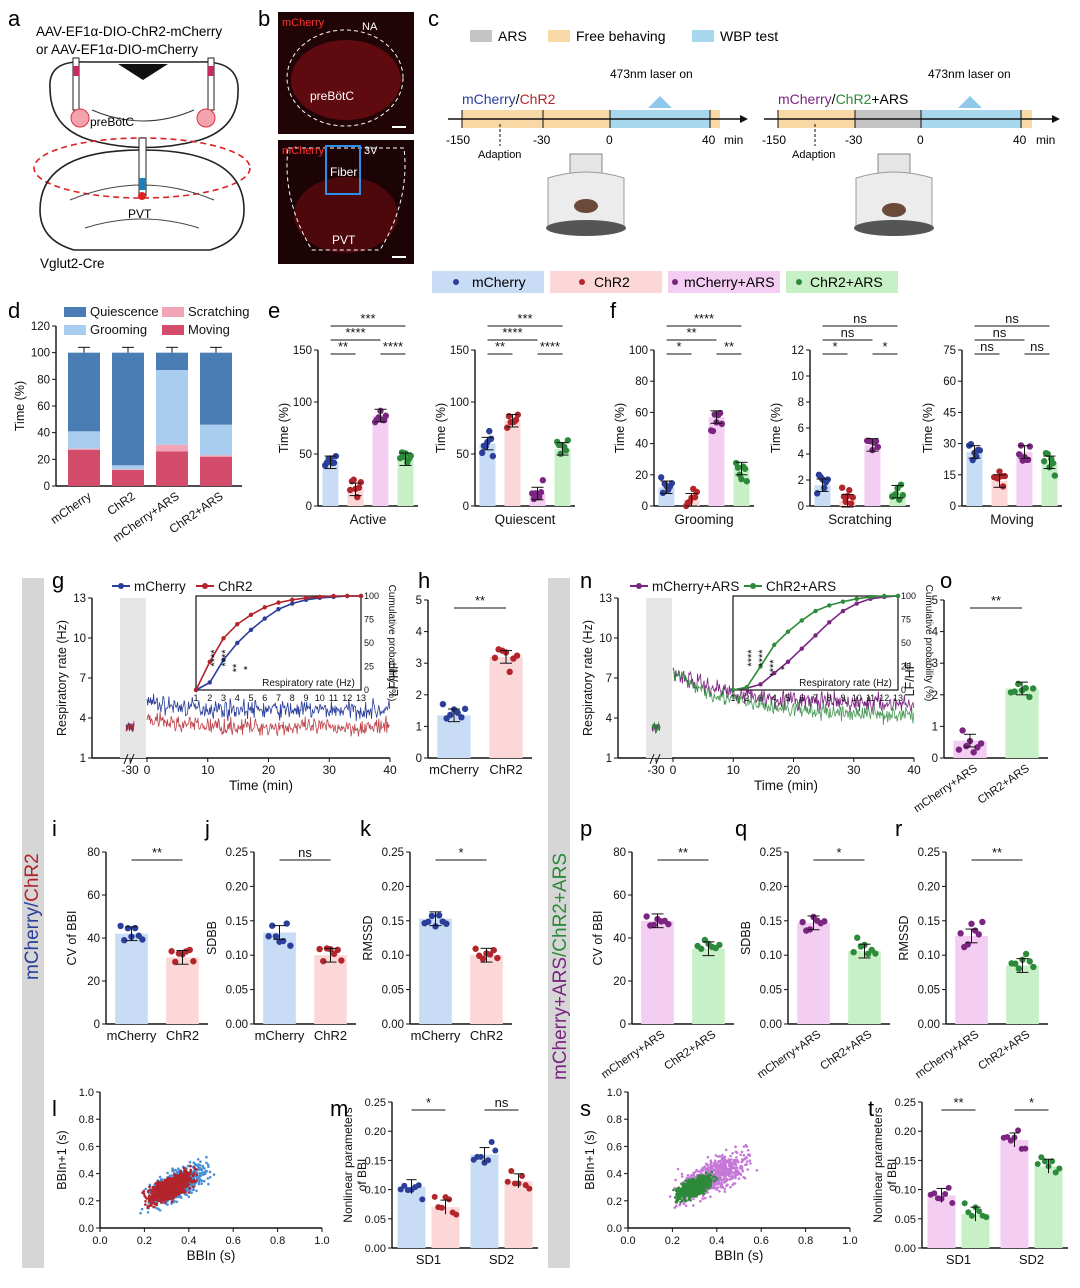 The height and width of the screenshot is (1288, 1080). Describe the element at coordinates (774, 698) in the screenshot. I see `inset-x-tick: 4` at that location.